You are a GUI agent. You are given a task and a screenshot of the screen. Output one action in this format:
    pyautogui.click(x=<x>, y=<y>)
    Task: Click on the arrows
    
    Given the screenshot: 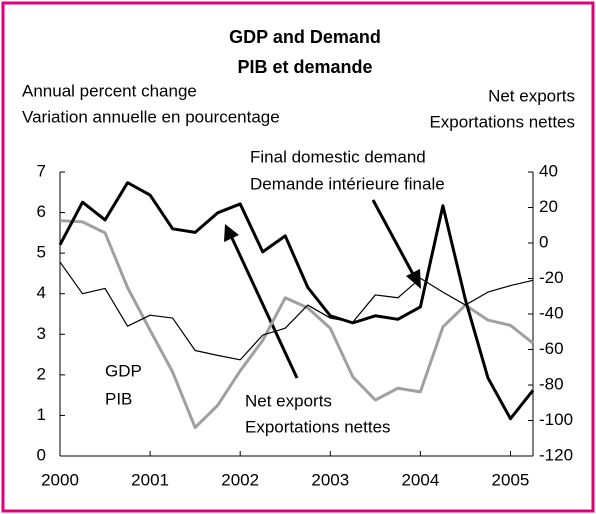 What is the action you would take?
    pyautogui.click(x=322, y=289)
    